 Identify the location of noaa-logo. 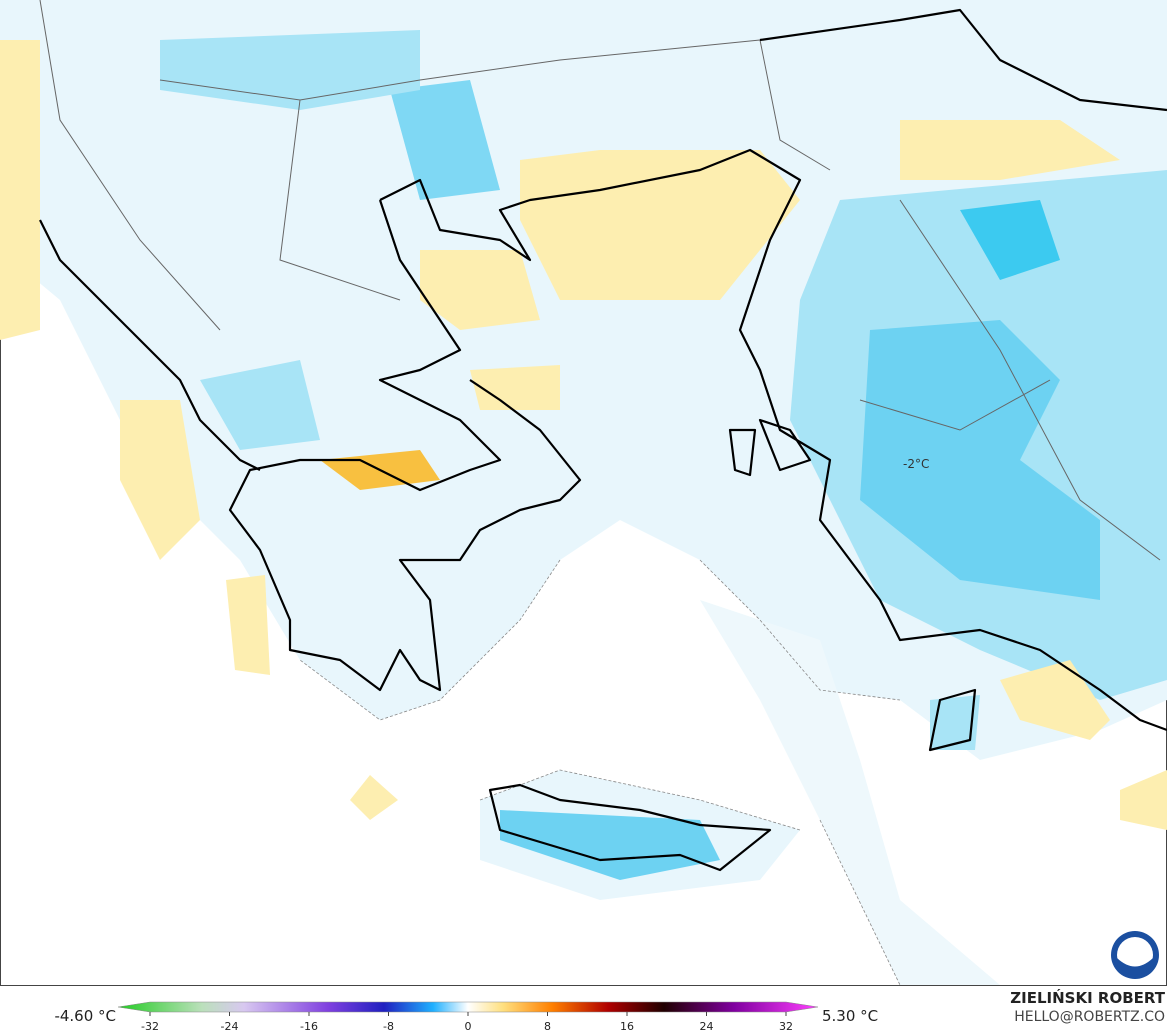
(1135, 955).